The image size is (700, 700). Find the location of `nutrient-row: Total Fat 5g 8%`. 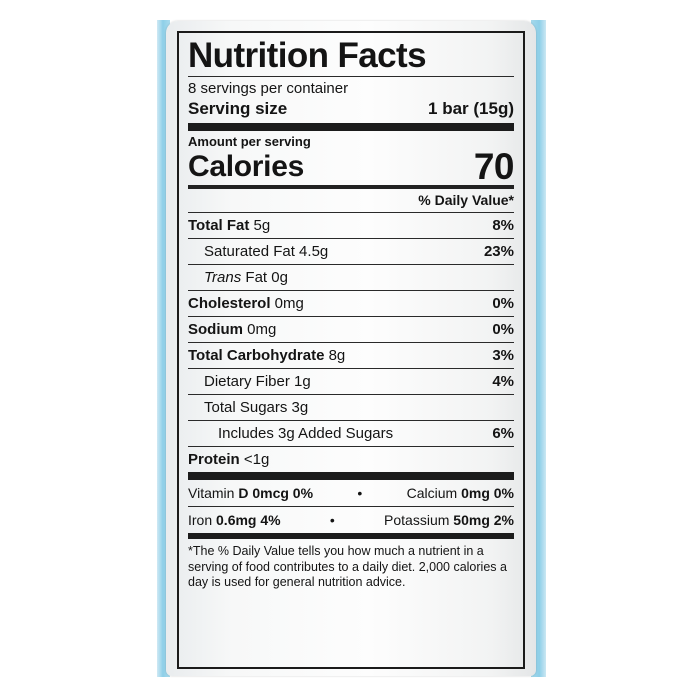

nutrient-row: Total Fat 5g 8% is located at coordinates (351, 225).